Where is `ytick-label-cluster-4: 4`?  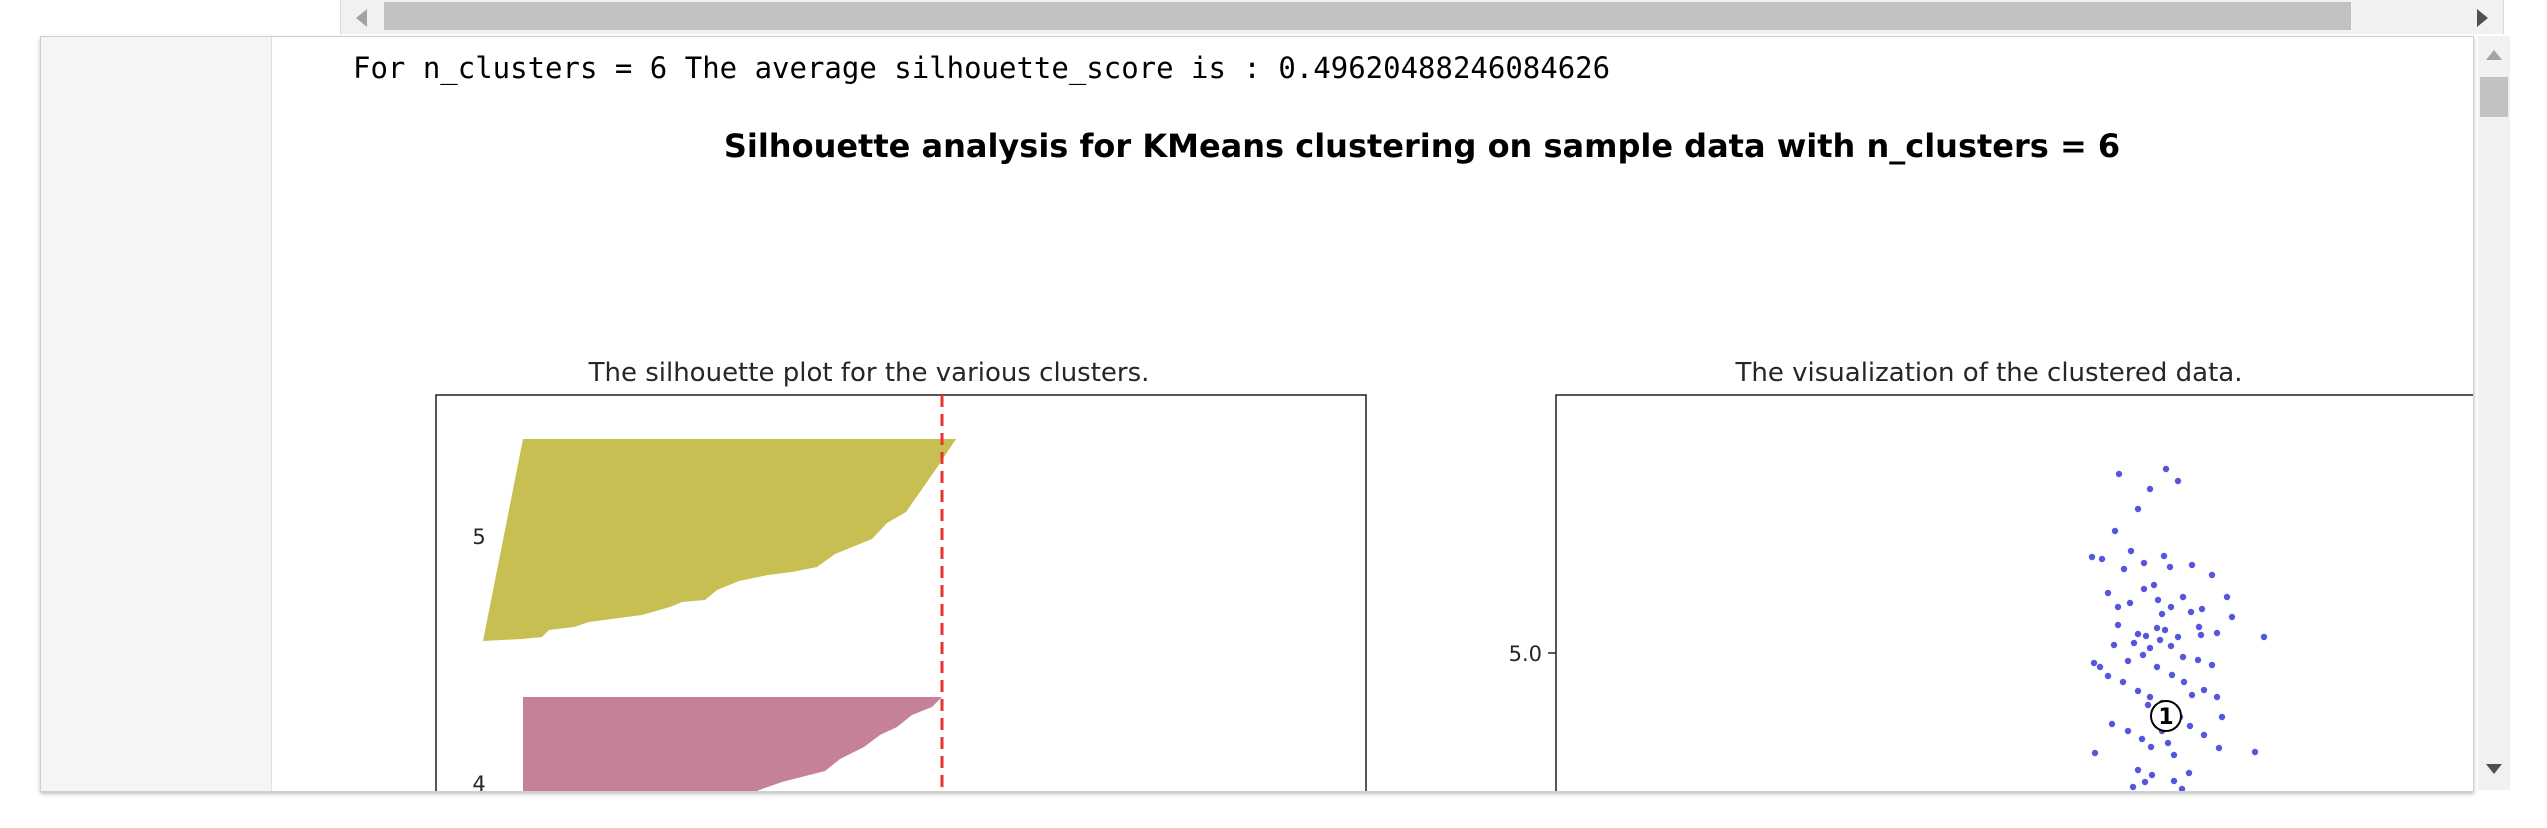 ytick-label-cluster-4: 4 is located at coordinates (478, 781).